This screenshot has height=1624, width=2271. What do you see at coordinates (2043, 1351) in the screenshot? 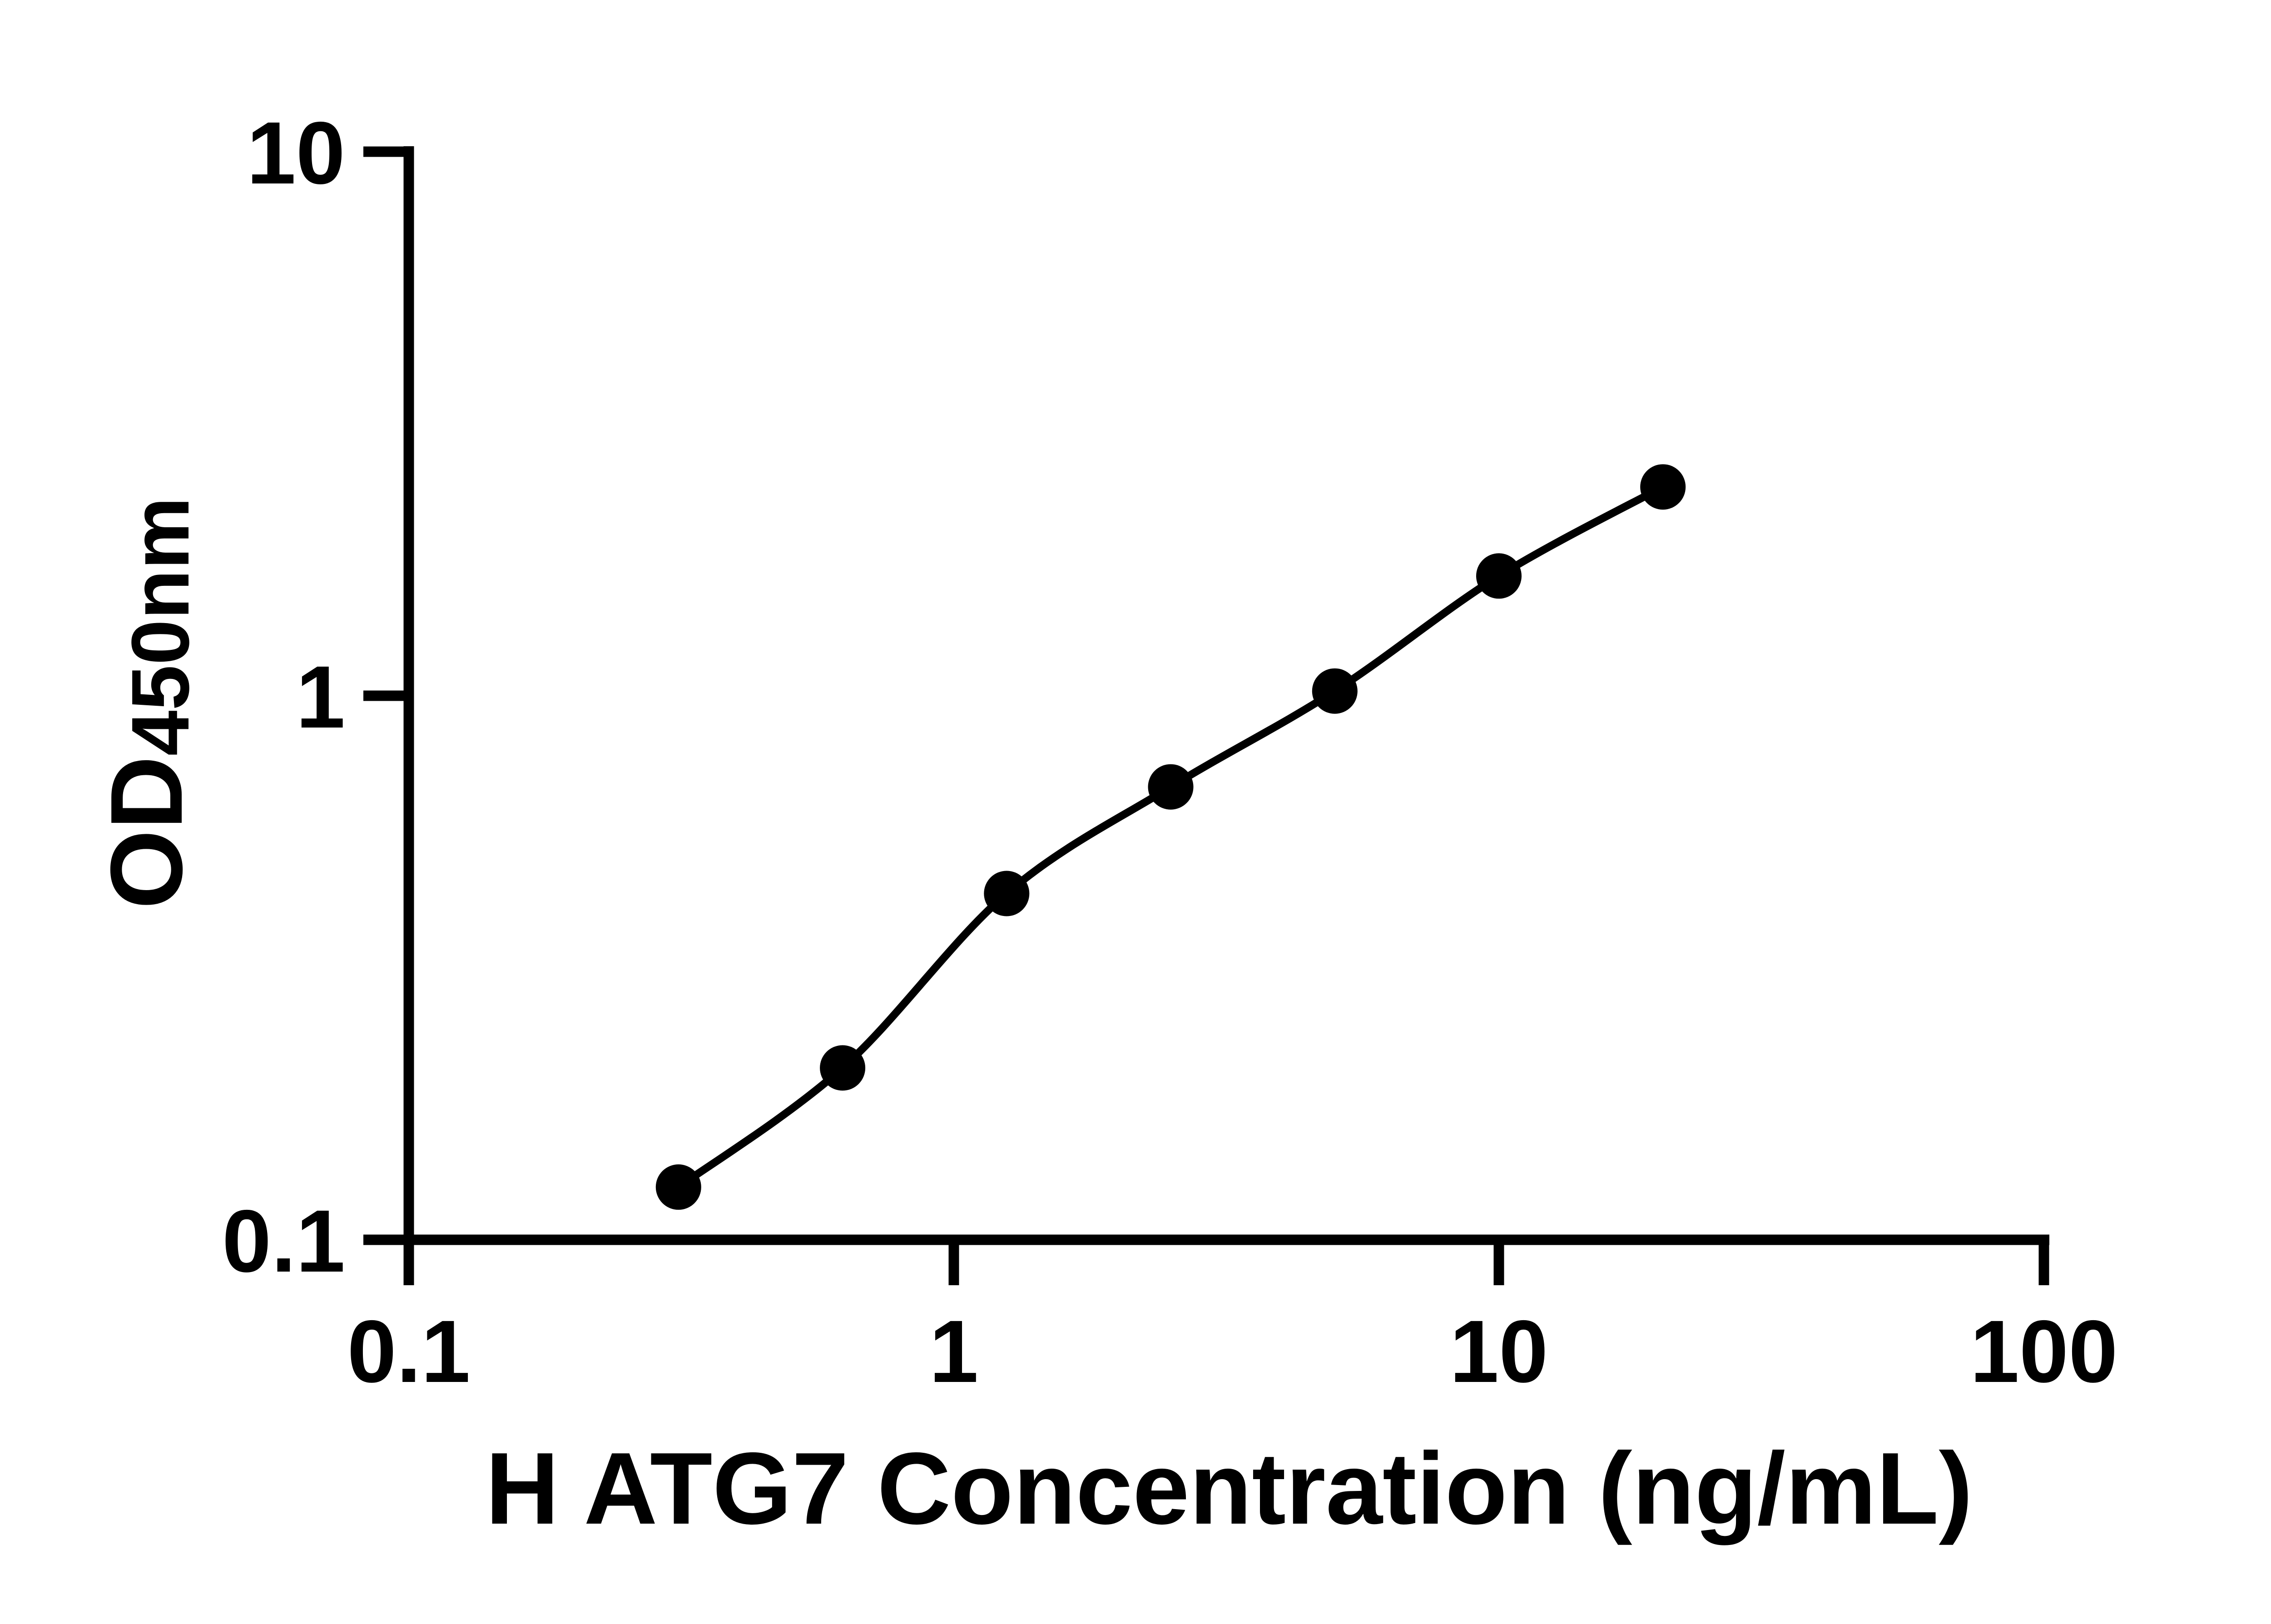
I see `x-tick-label-100: 100` at bounding box center [2043, 1351].